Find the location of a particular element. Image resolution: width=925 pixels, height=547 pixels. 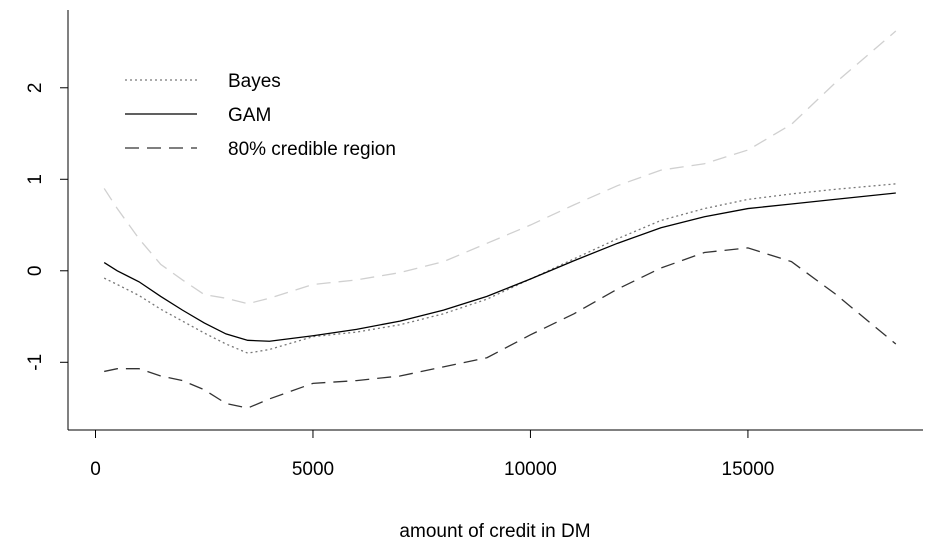

y-tick-label: 2 is located at coordinates (35, 87).